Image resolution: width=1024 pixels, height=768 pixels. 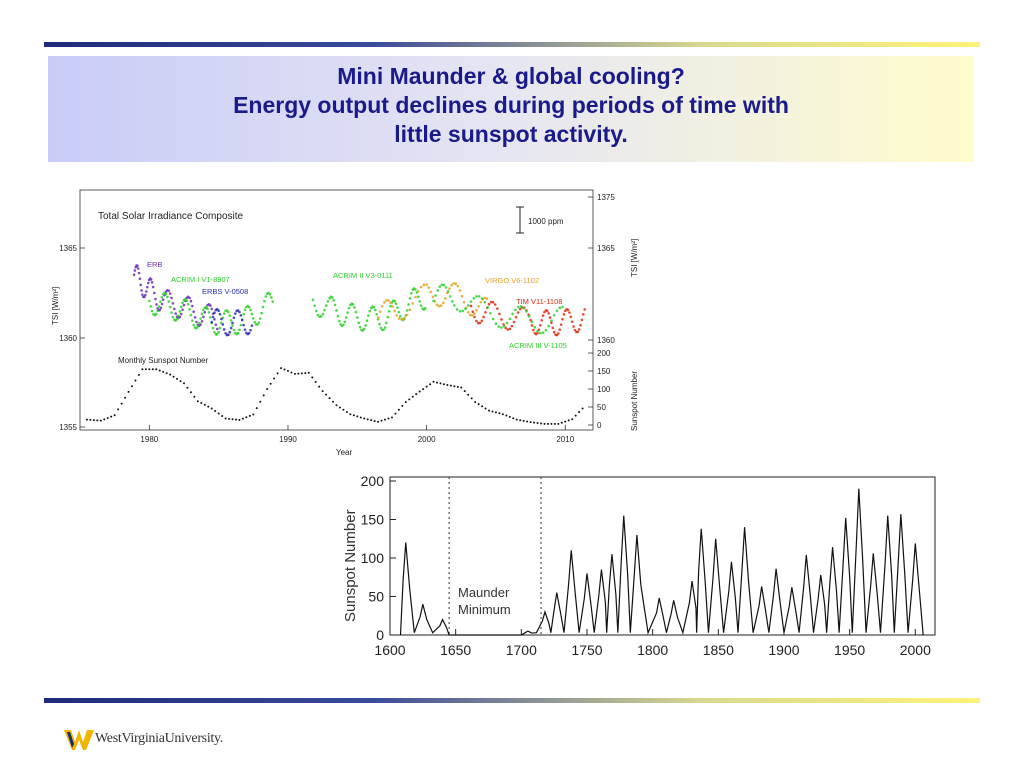 What do you see at coordinates (373, 520) in the screenshot?
I see `ss-y-tick-label: 150` at bounding box center [373, 520].